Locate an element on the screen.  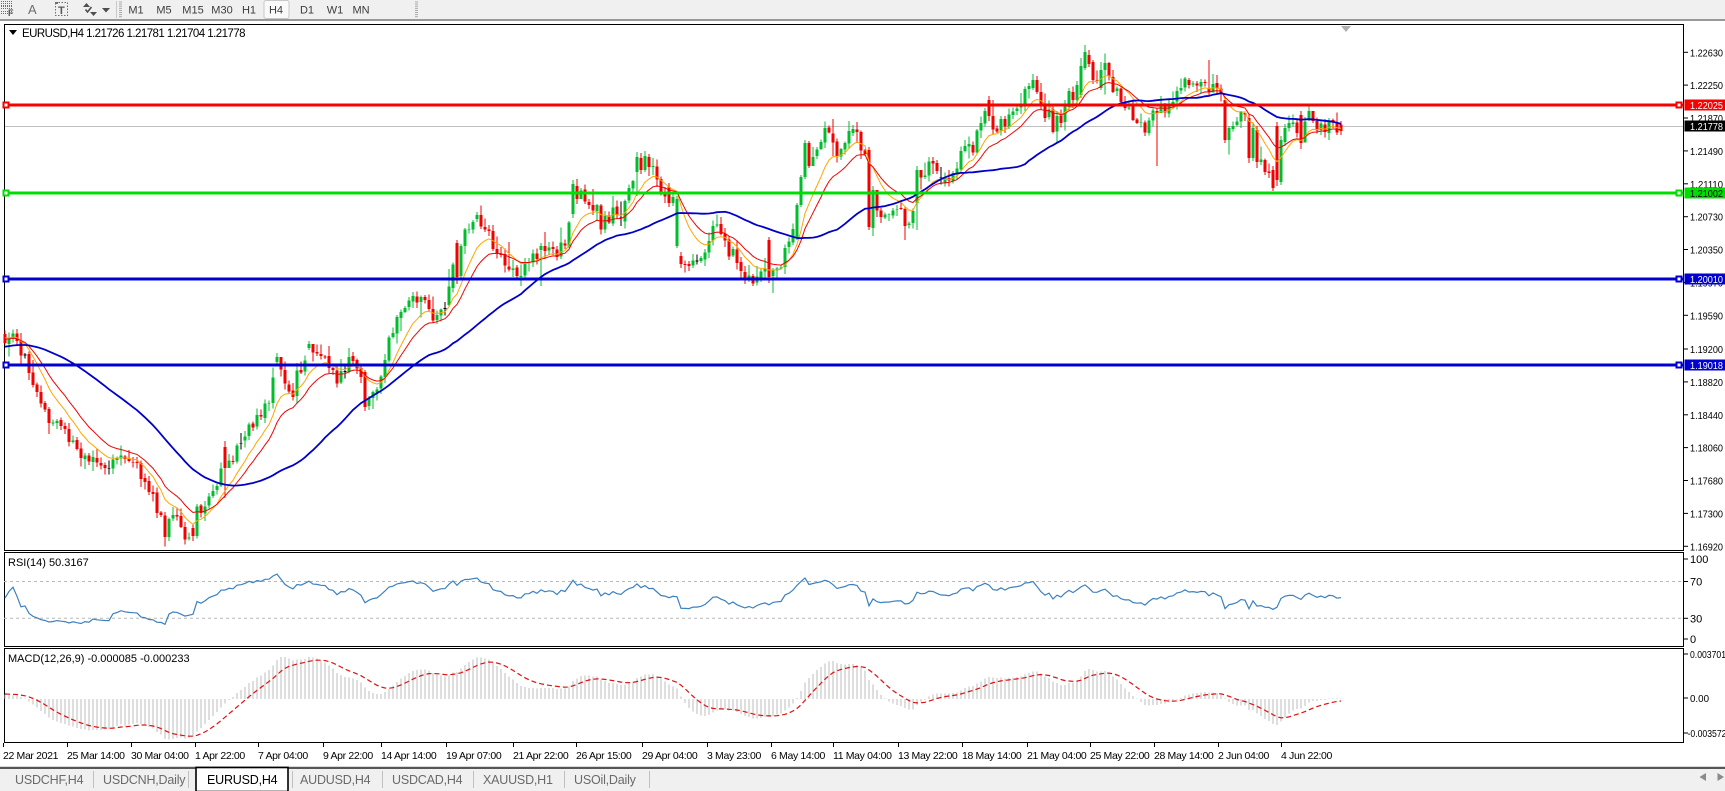
svg-text: M1 is located at coordinates (135, 11).